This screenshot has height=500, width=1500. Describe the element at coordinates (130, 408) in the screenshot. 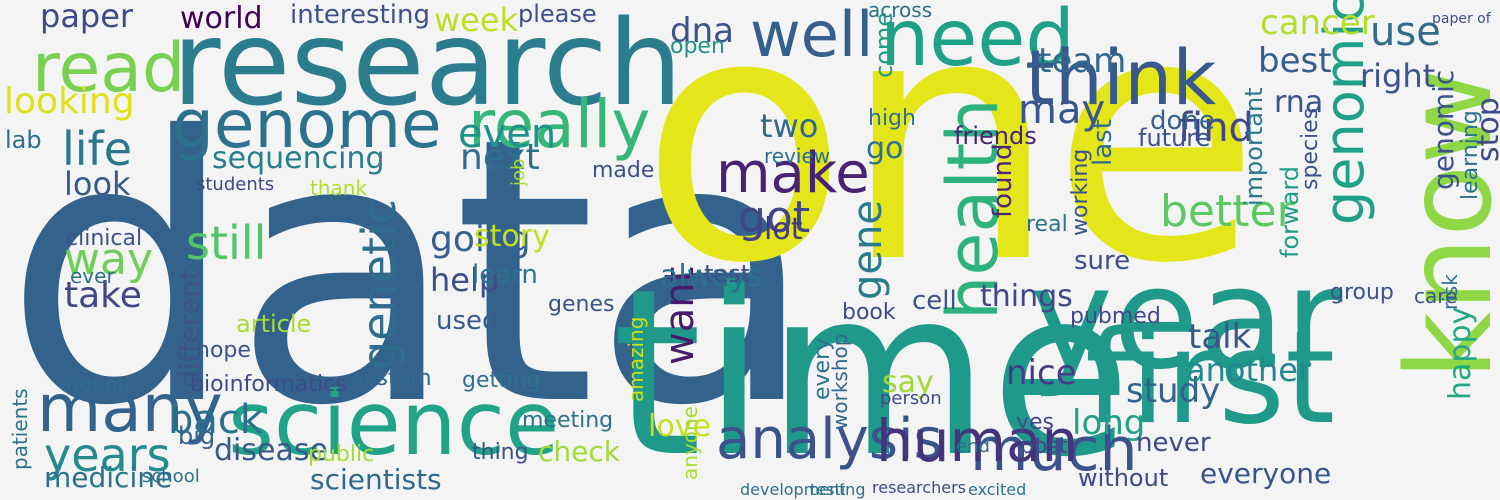

I see `word: many` at that location.